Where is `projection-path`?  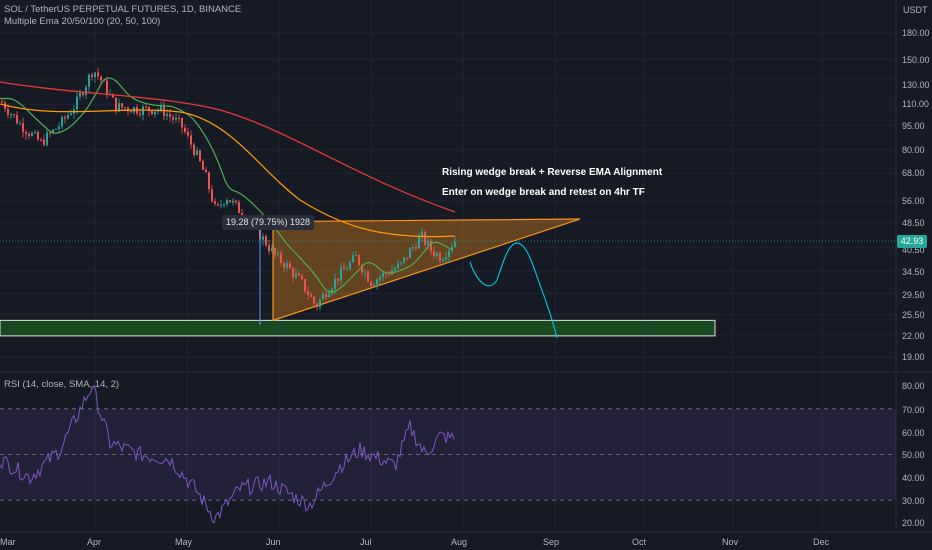 projection-path is located at coordinates (513, 290).